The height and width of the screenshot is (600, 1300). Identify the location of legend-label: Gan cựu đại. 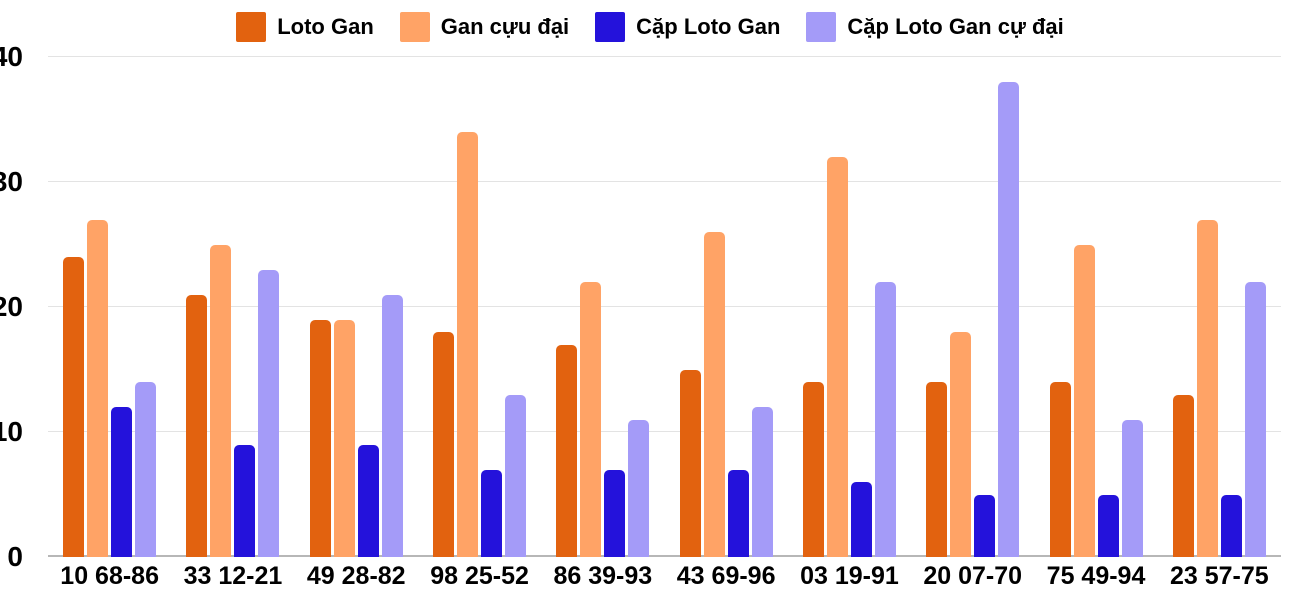
(505, 26).